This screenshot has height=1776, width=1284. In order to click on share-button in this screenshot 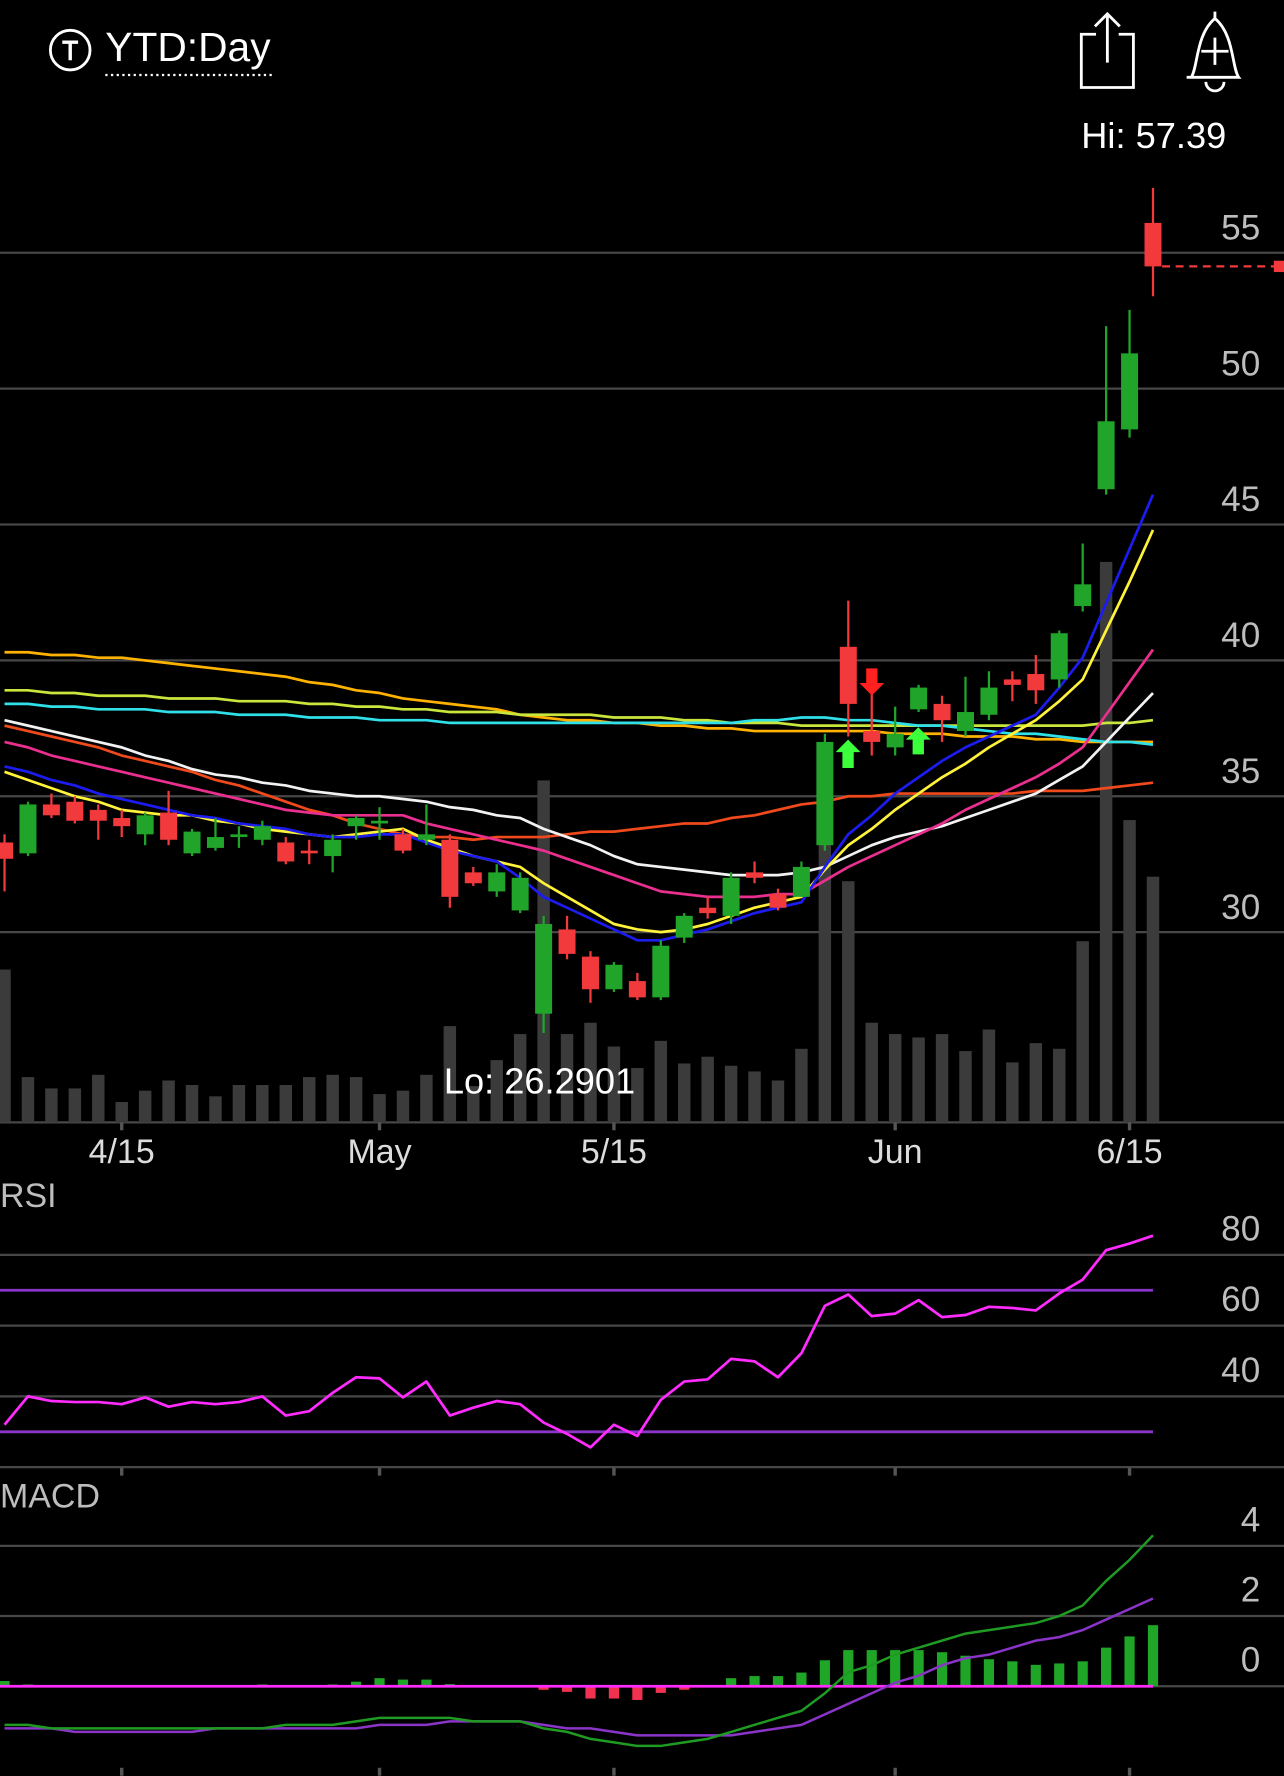, I will do `click(1107, 50)`.